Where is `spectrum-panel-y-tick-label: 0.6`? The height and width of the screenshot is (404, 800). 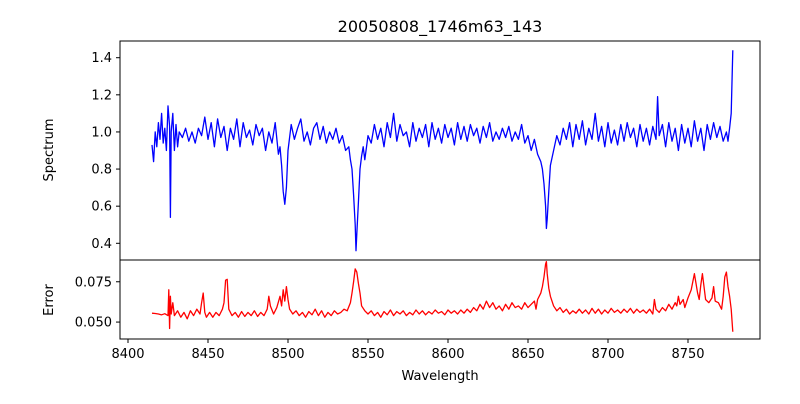
spectrum-panel-y-tick-label: 0.6 is located at coordinates (101, 207).